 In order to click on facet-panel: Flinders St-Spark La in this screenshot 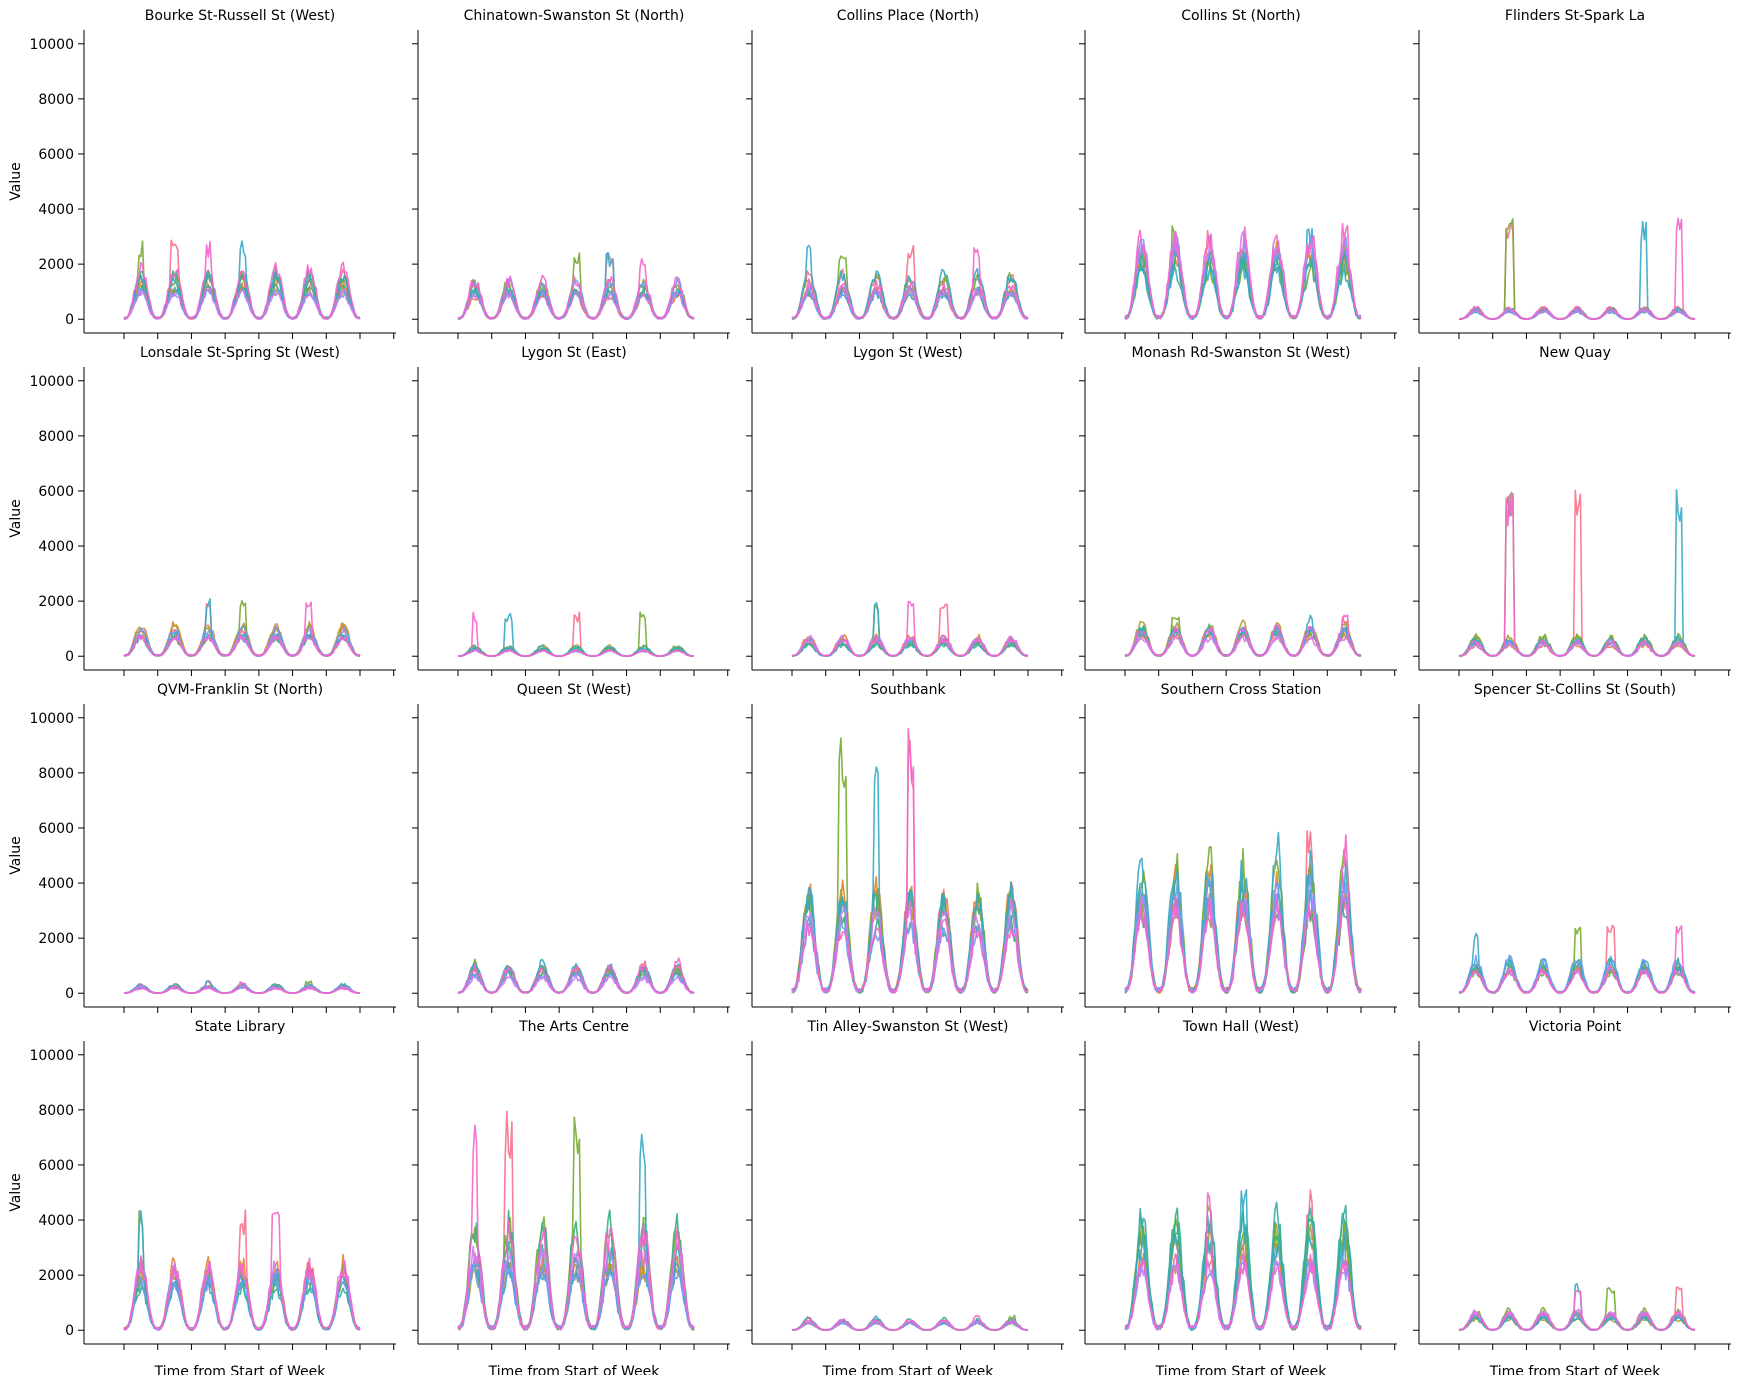, I will do `click(1572, 173)`.